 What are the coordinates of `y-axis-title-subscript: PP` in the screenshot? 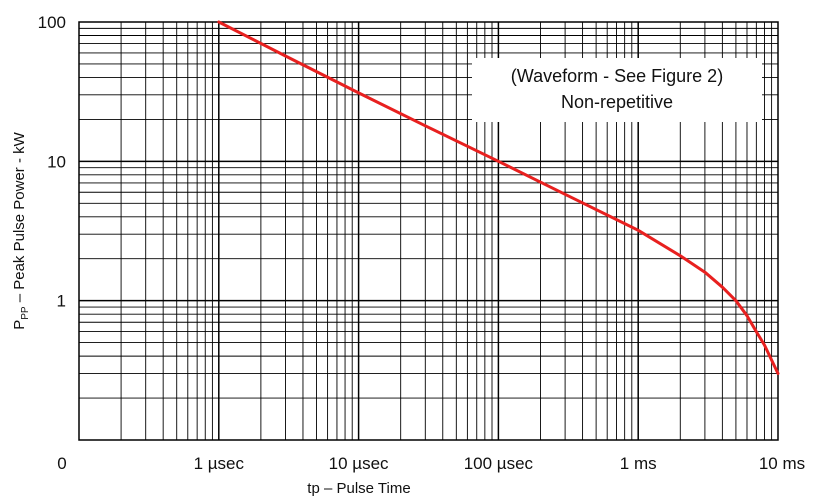 It's located at (25, 313).